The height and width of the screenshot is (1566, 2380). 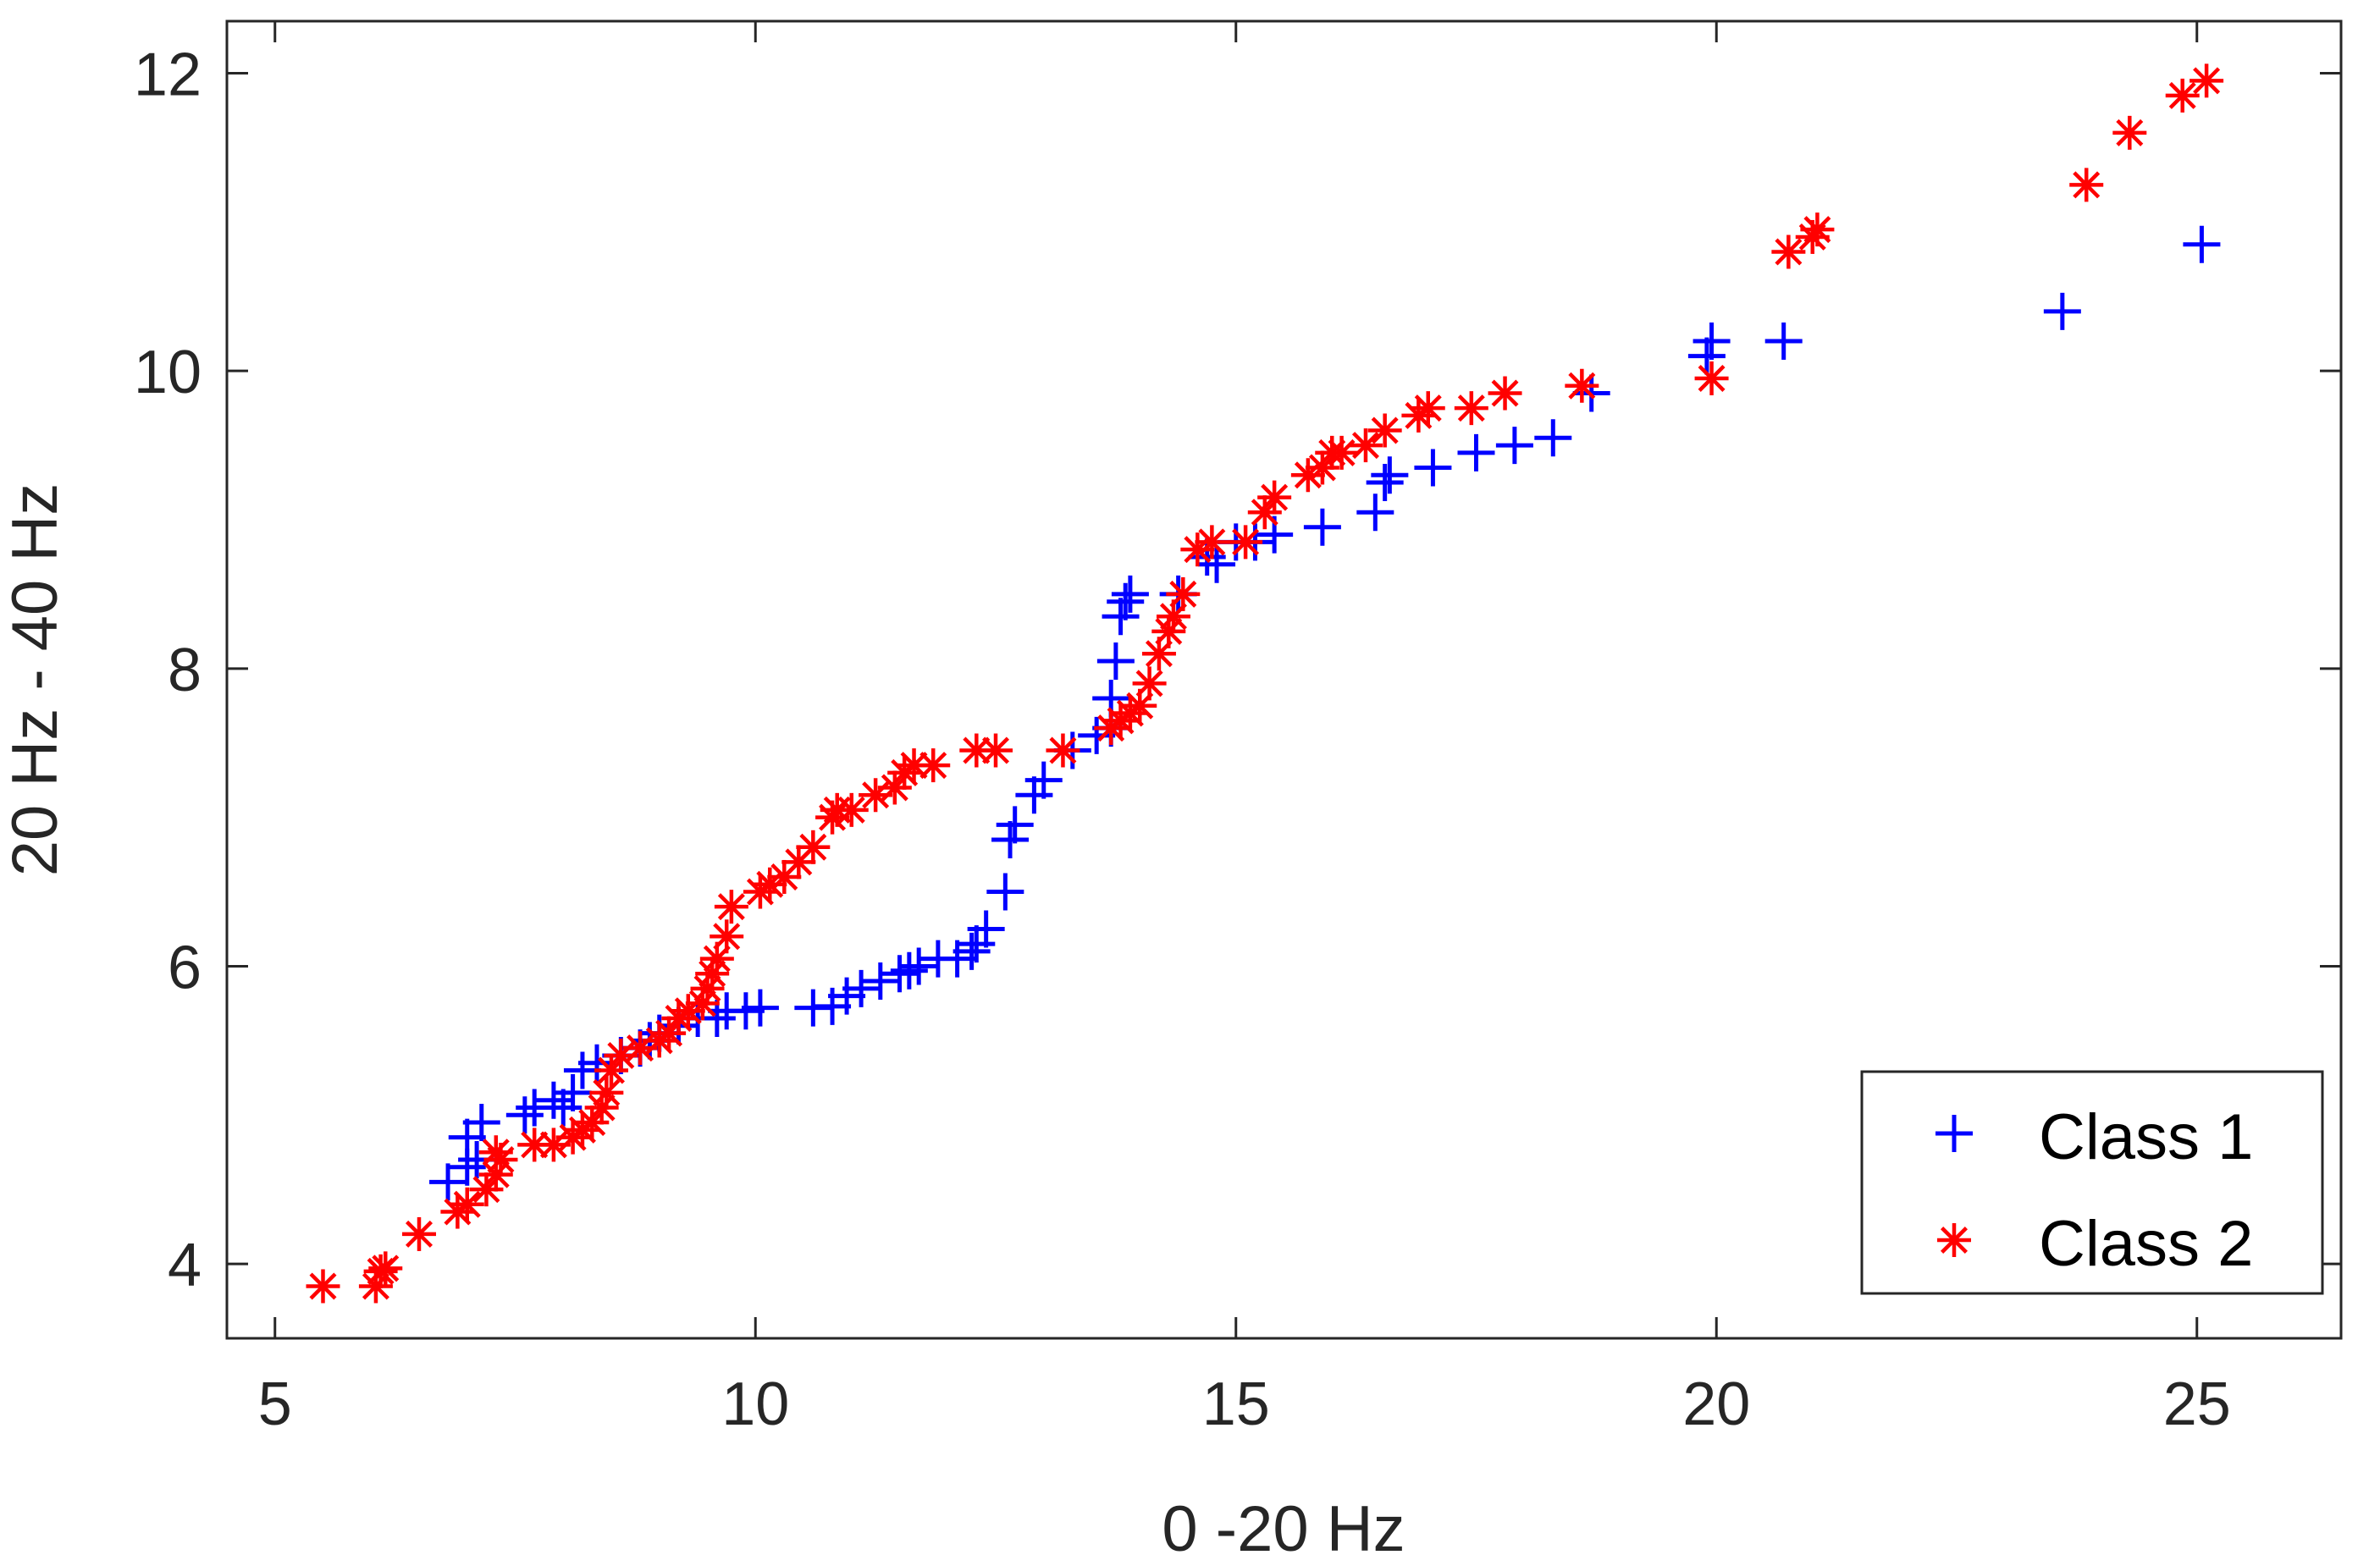 I want to click on x-tick-label: 20, so click(x=1716, y=1404).